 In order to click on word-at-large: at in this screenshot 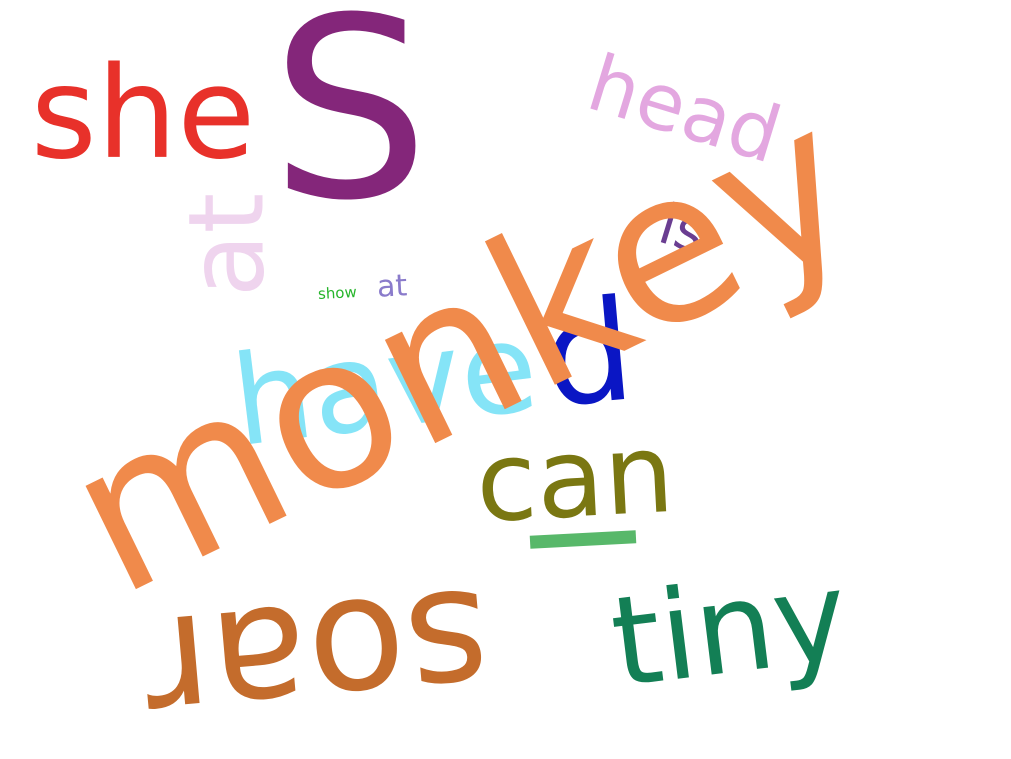, I will do `click(225, 245)`.